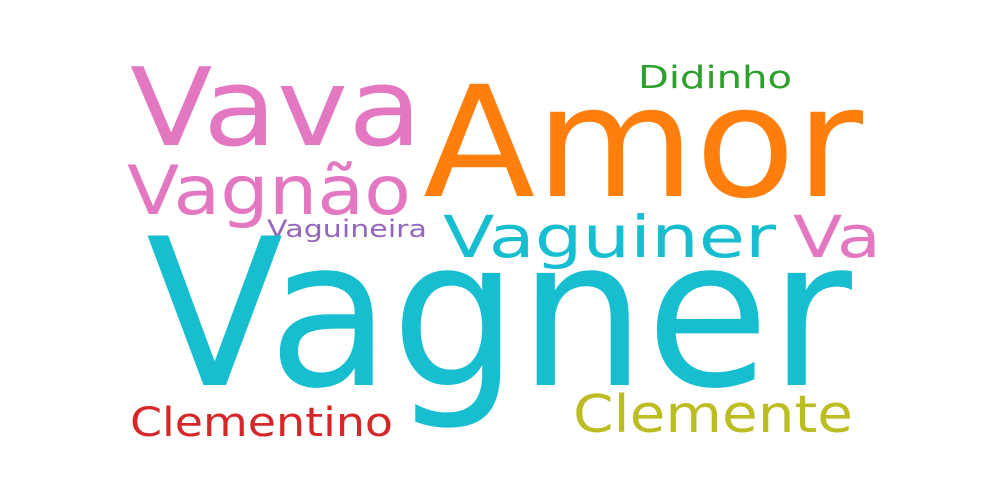 This screenshot has height=500, width=1000. Describe the element at coordinates (713, 415) in the screenshot. I see `word-clemente: Clemente` at that location.